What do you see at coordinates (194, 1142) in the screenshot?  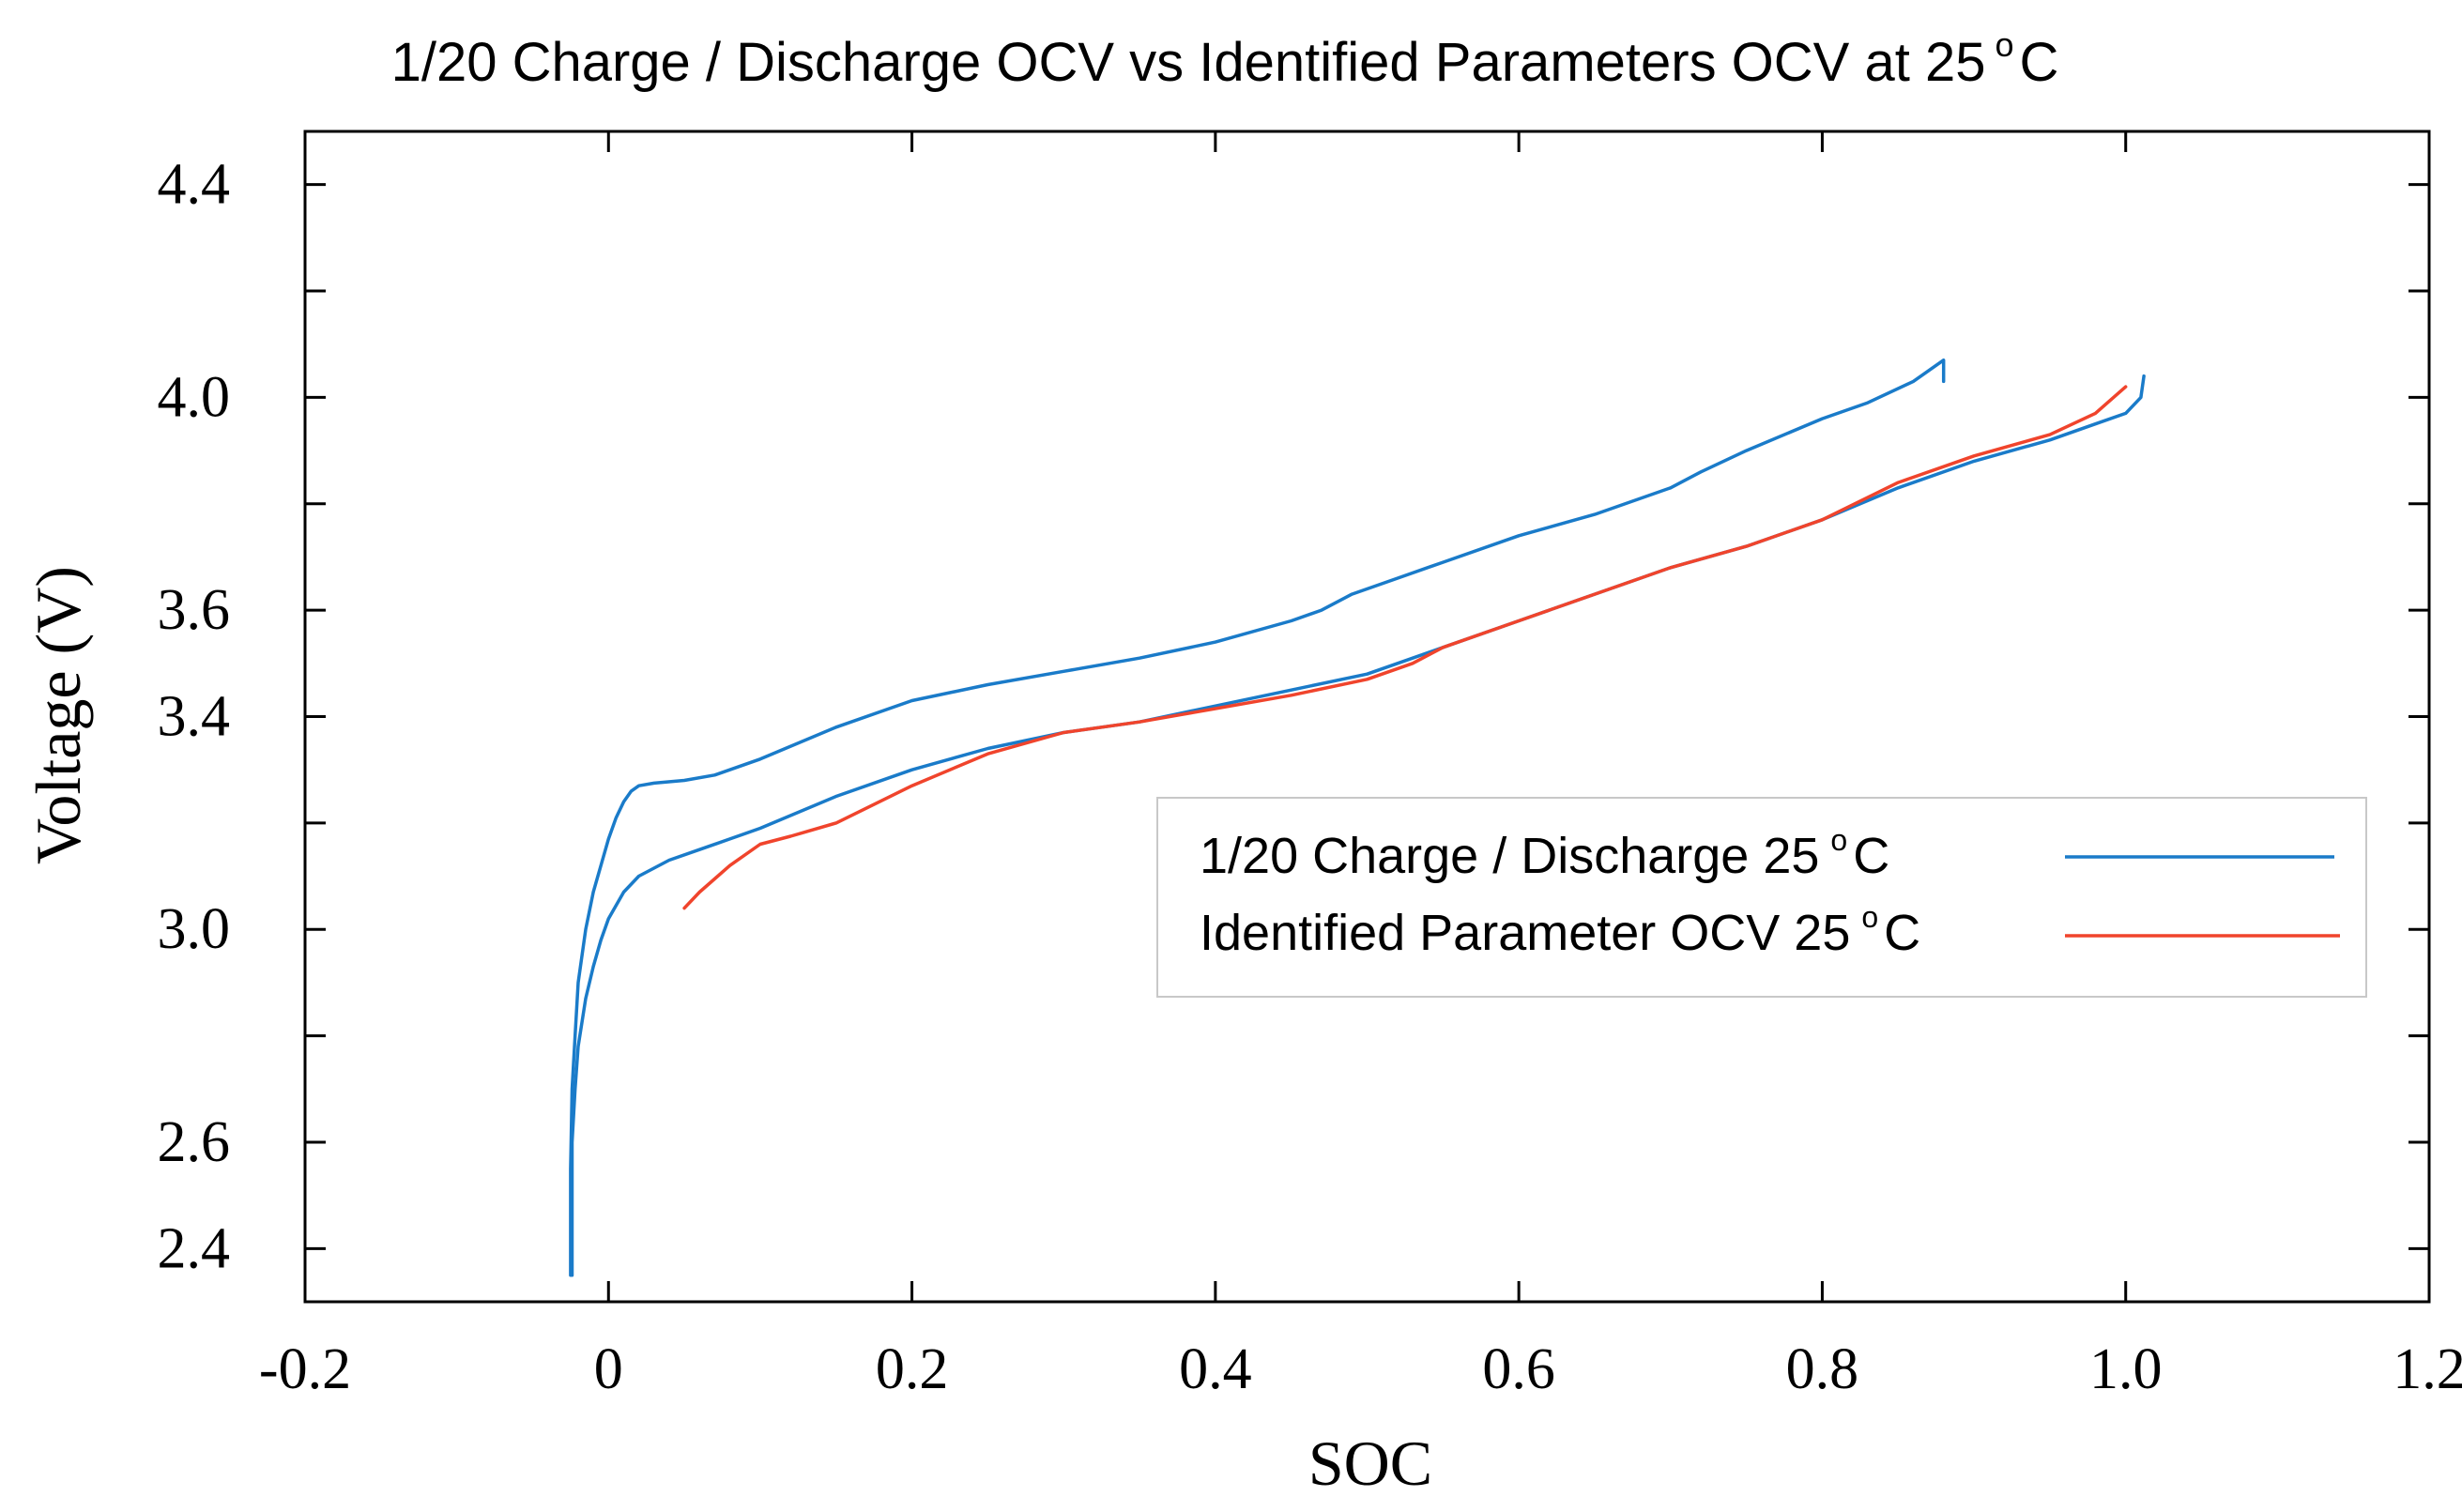 I see `y-tick-label: 2.6` at bounding box center [194, 1142].